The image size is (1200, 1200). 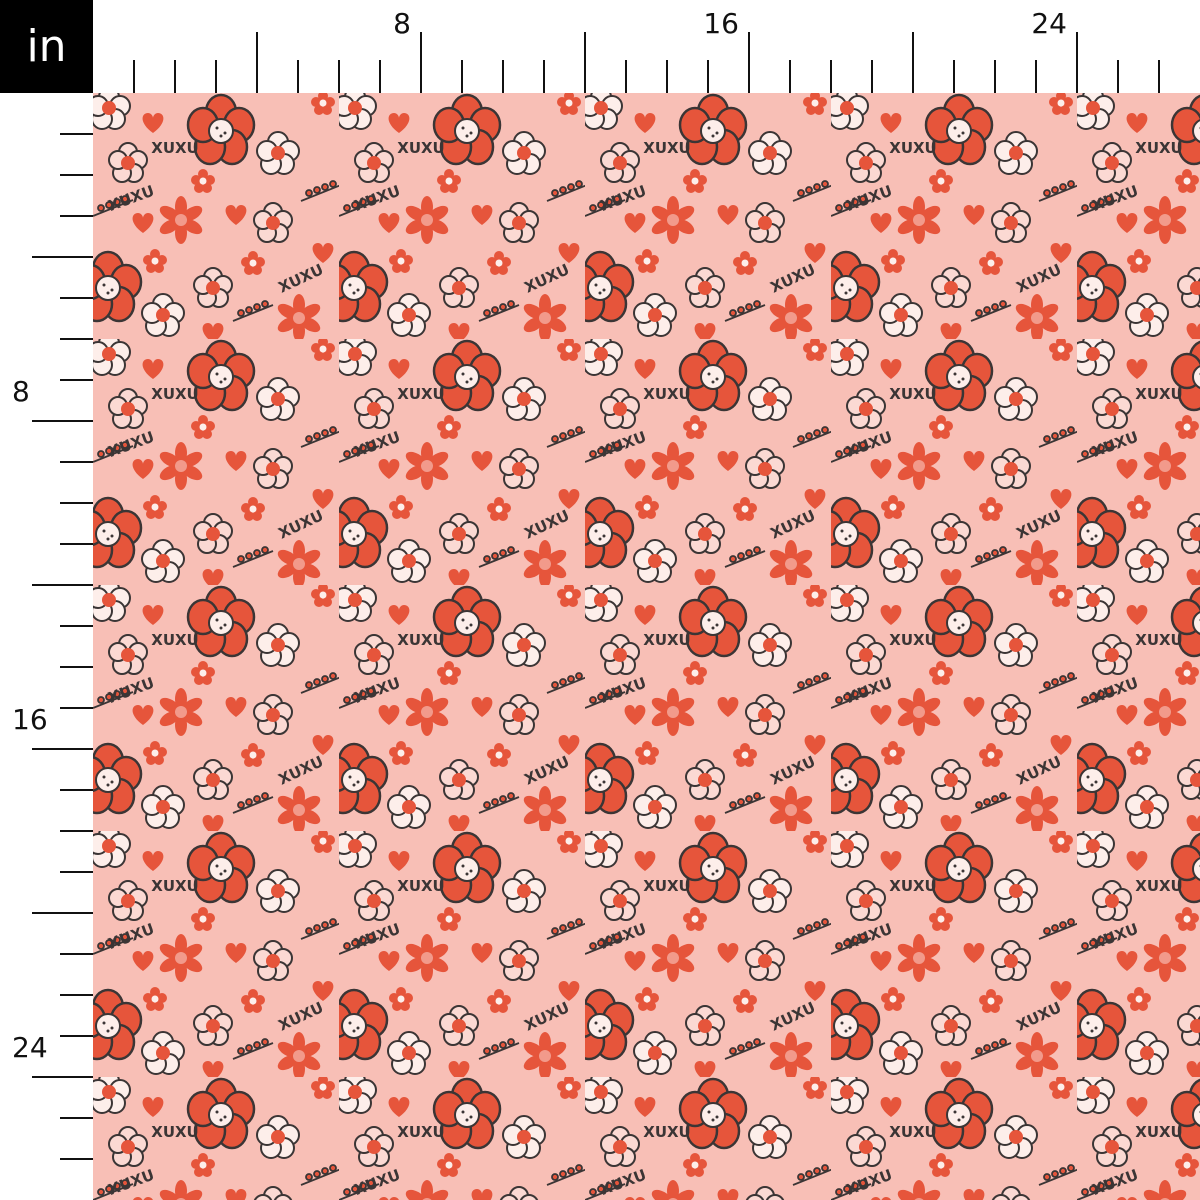 I want to click on left-ruler-label: 8, so click(x=21, y=391).